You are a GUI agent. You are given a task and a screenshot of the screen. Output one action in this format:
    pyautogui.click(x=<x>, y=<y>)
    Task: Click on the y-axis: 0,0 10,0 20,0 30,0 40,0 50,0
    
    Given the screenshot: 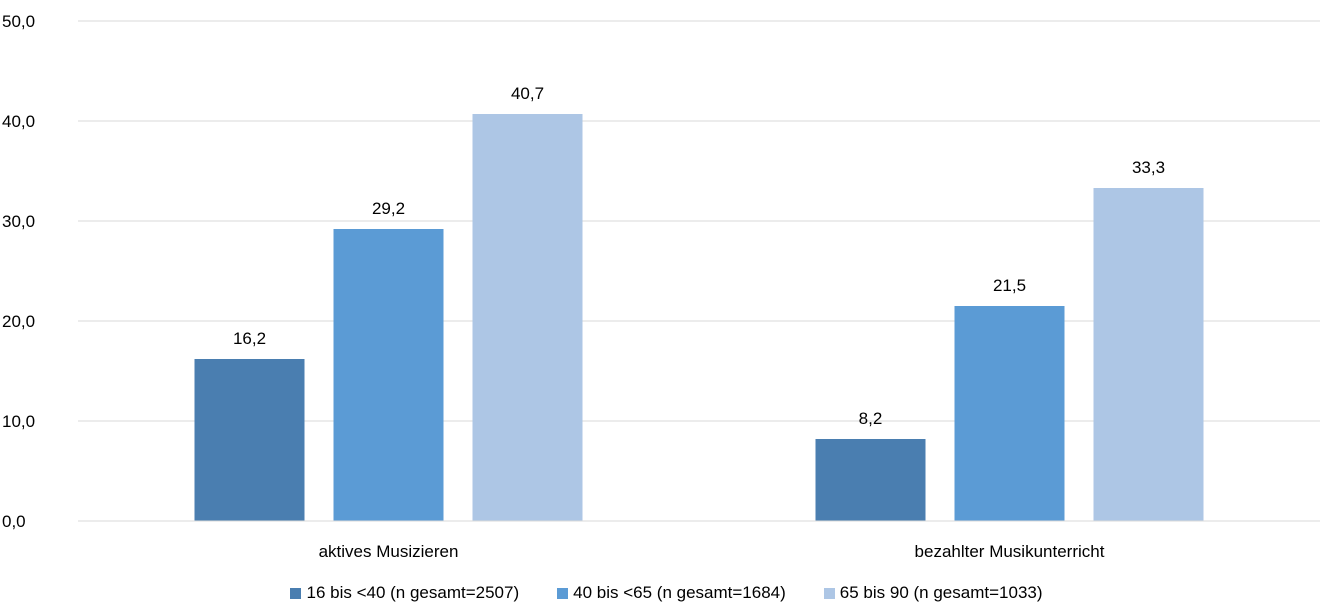 What is the action you would take?
    pyautogui.click(x=18, y=271)
    